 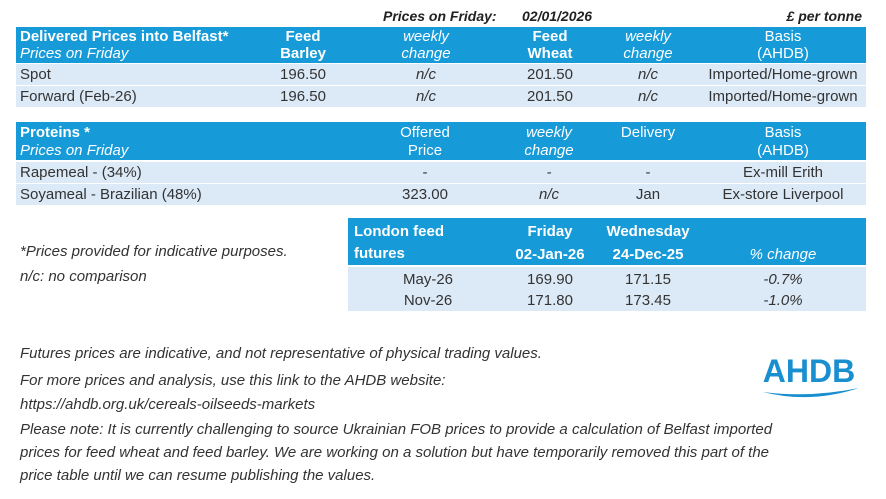 What do you see at coordinates (425, 194) in the screenshot?
I see `cell: 323.00` at bounding box center [425, 194].